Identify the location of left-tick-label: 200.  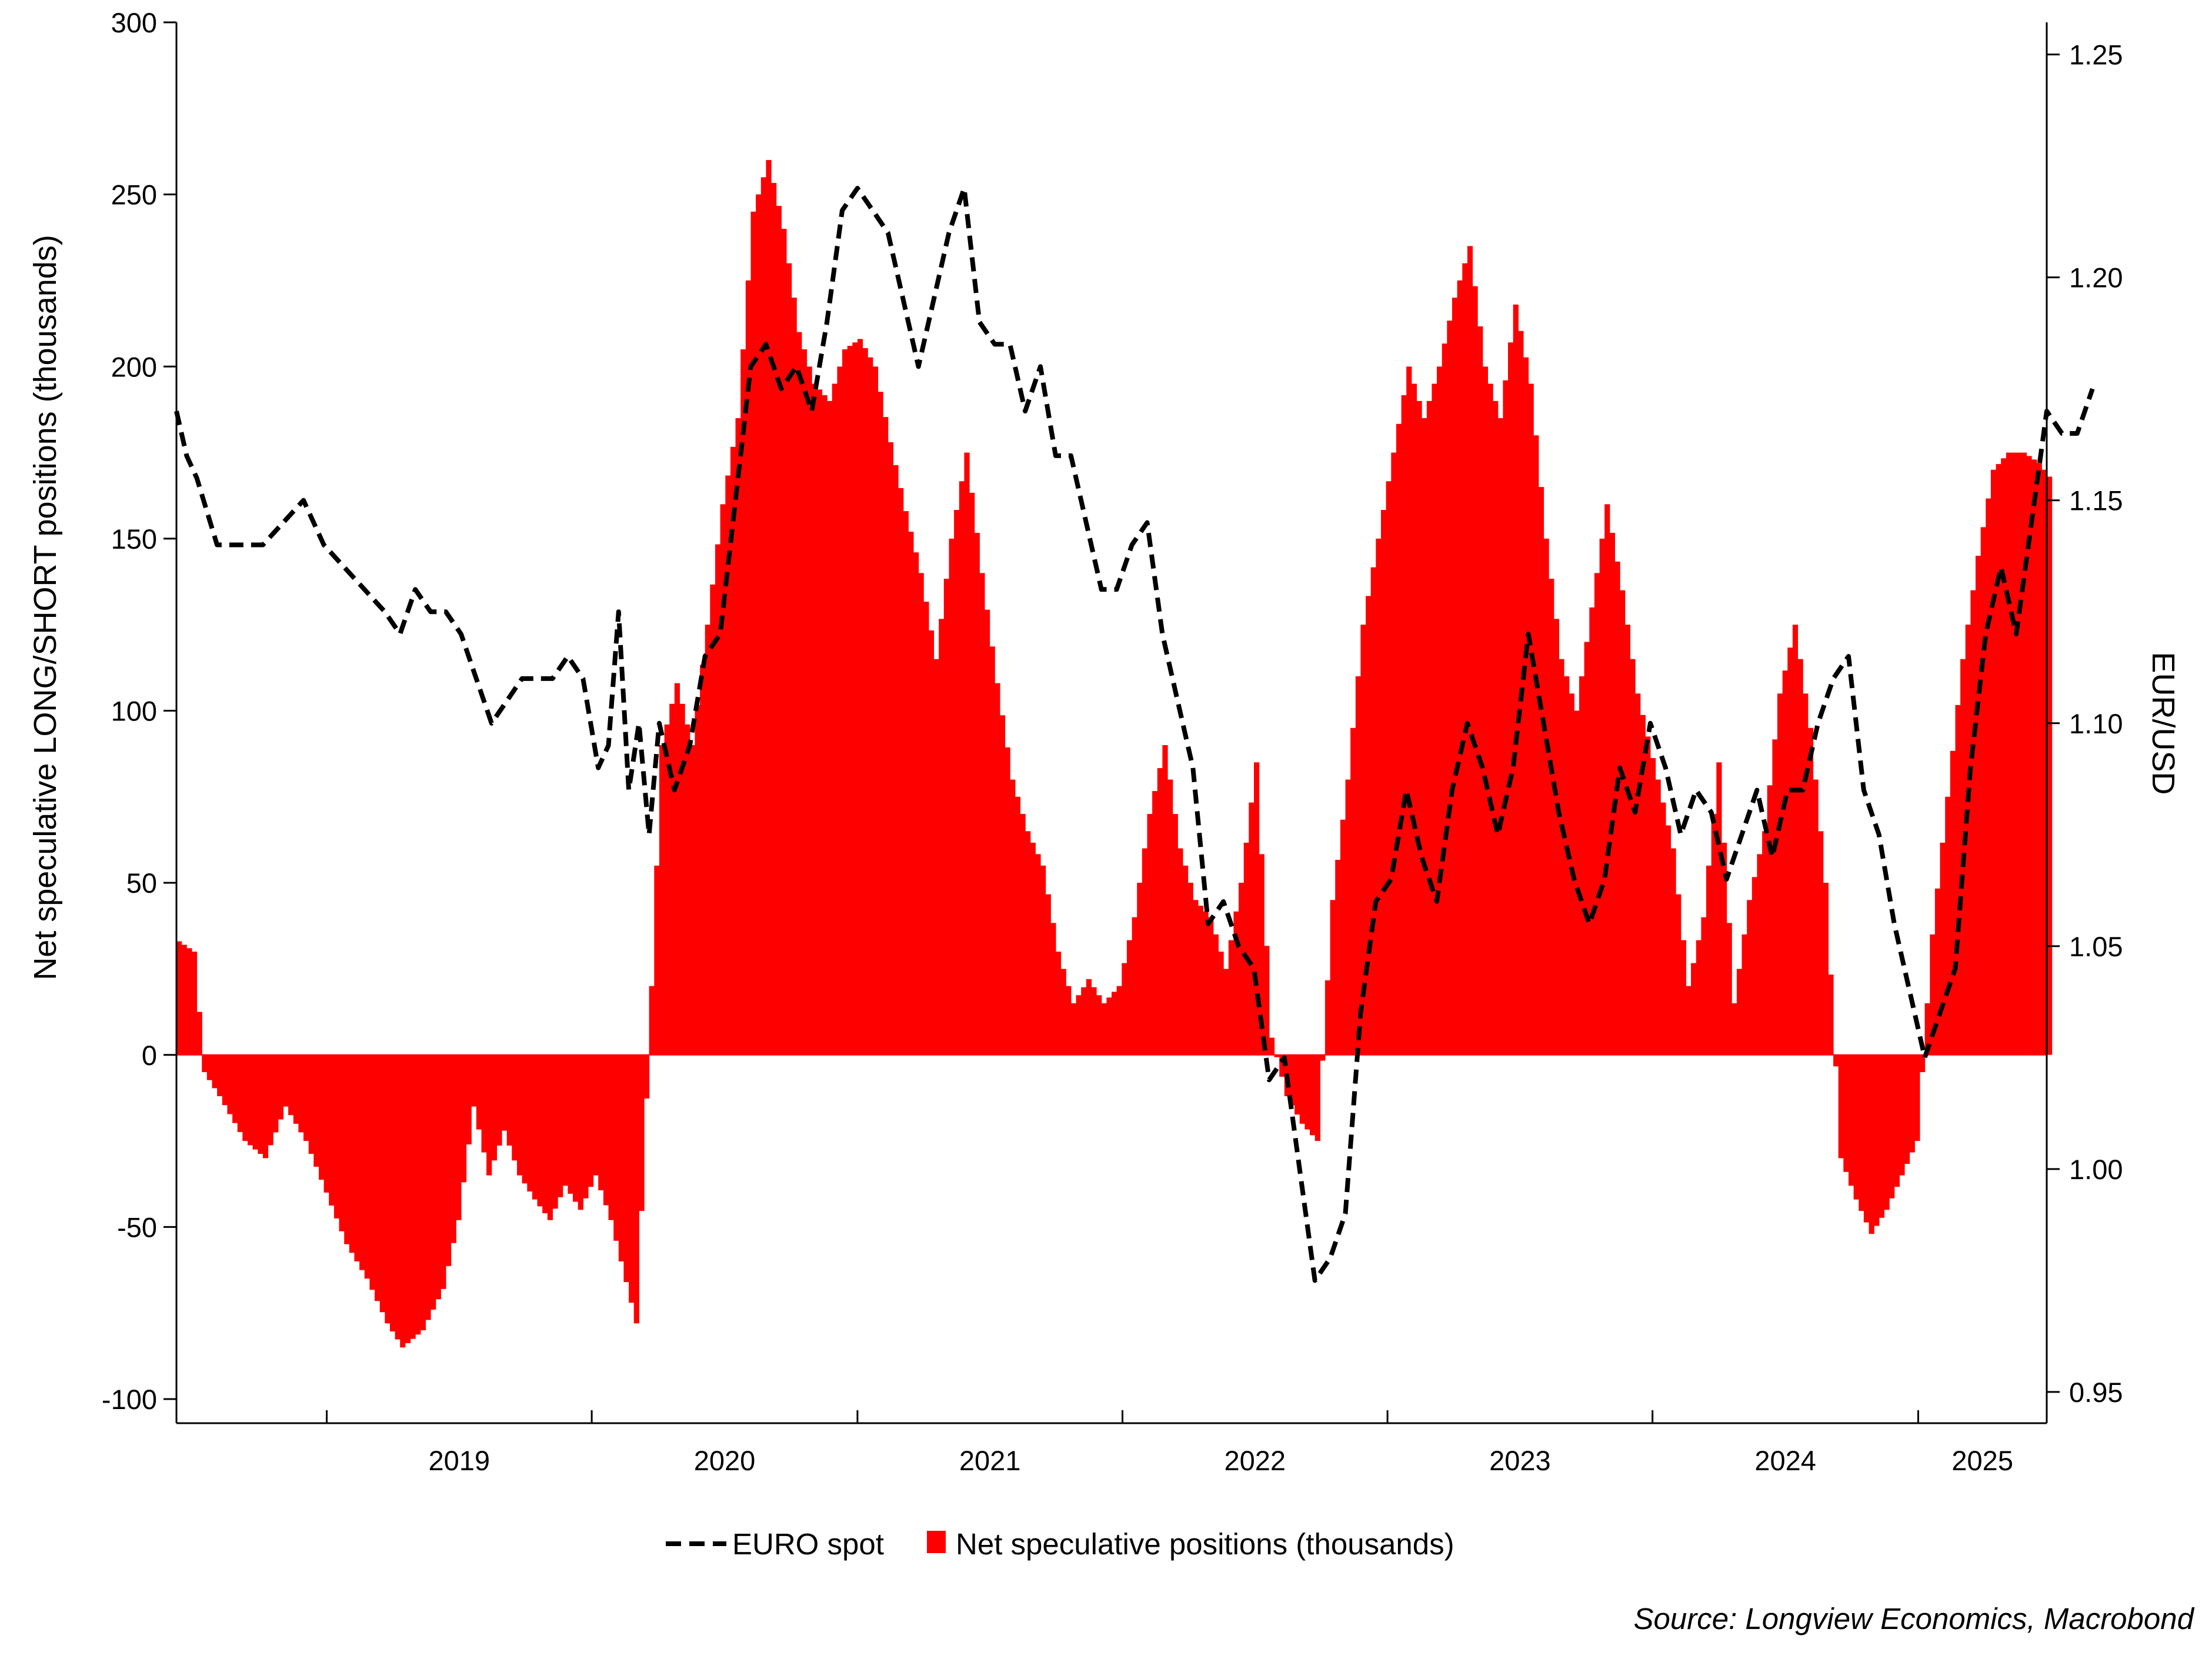
(134, 366).